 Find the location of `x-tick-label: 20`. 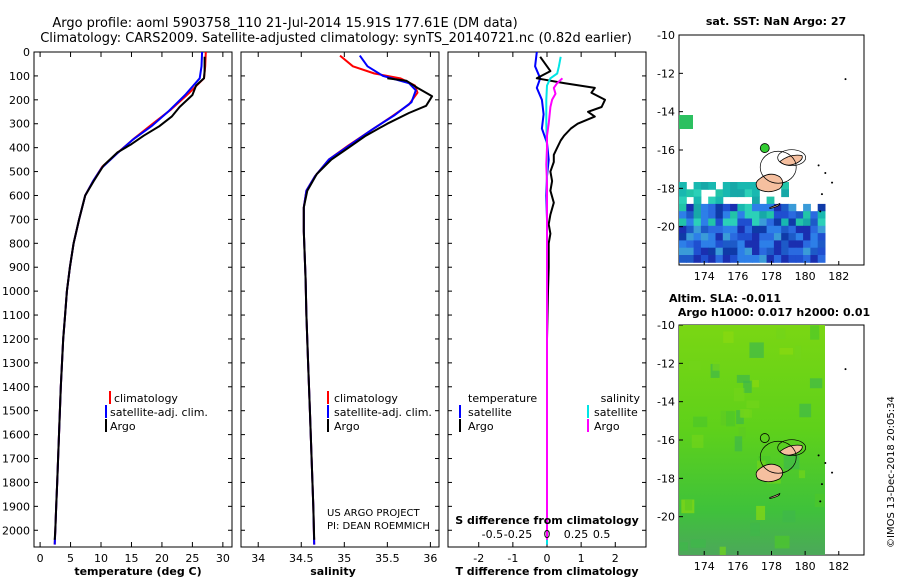

x-tick-label: 20 is located at coordinates (162, 558).